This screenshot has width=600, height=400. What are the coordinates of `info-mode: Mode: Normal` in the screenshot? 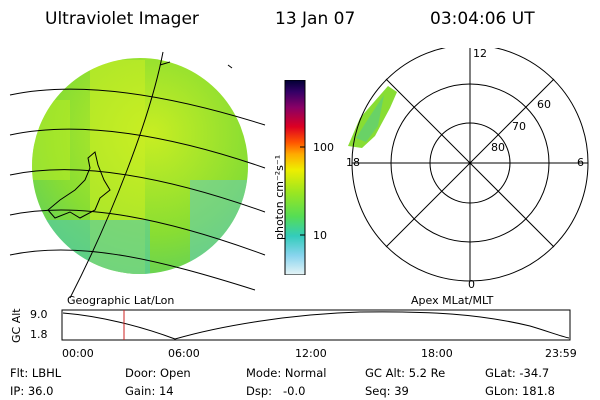 It's located at (286, 373).